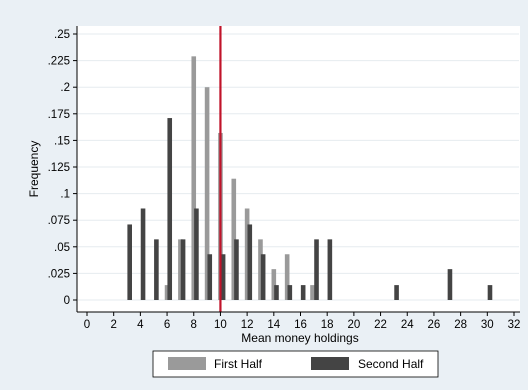  What do you see at coordinates (59, 221) in the screenshot?
I see `y-tick-label: .075` at bounding box center [59, 221].